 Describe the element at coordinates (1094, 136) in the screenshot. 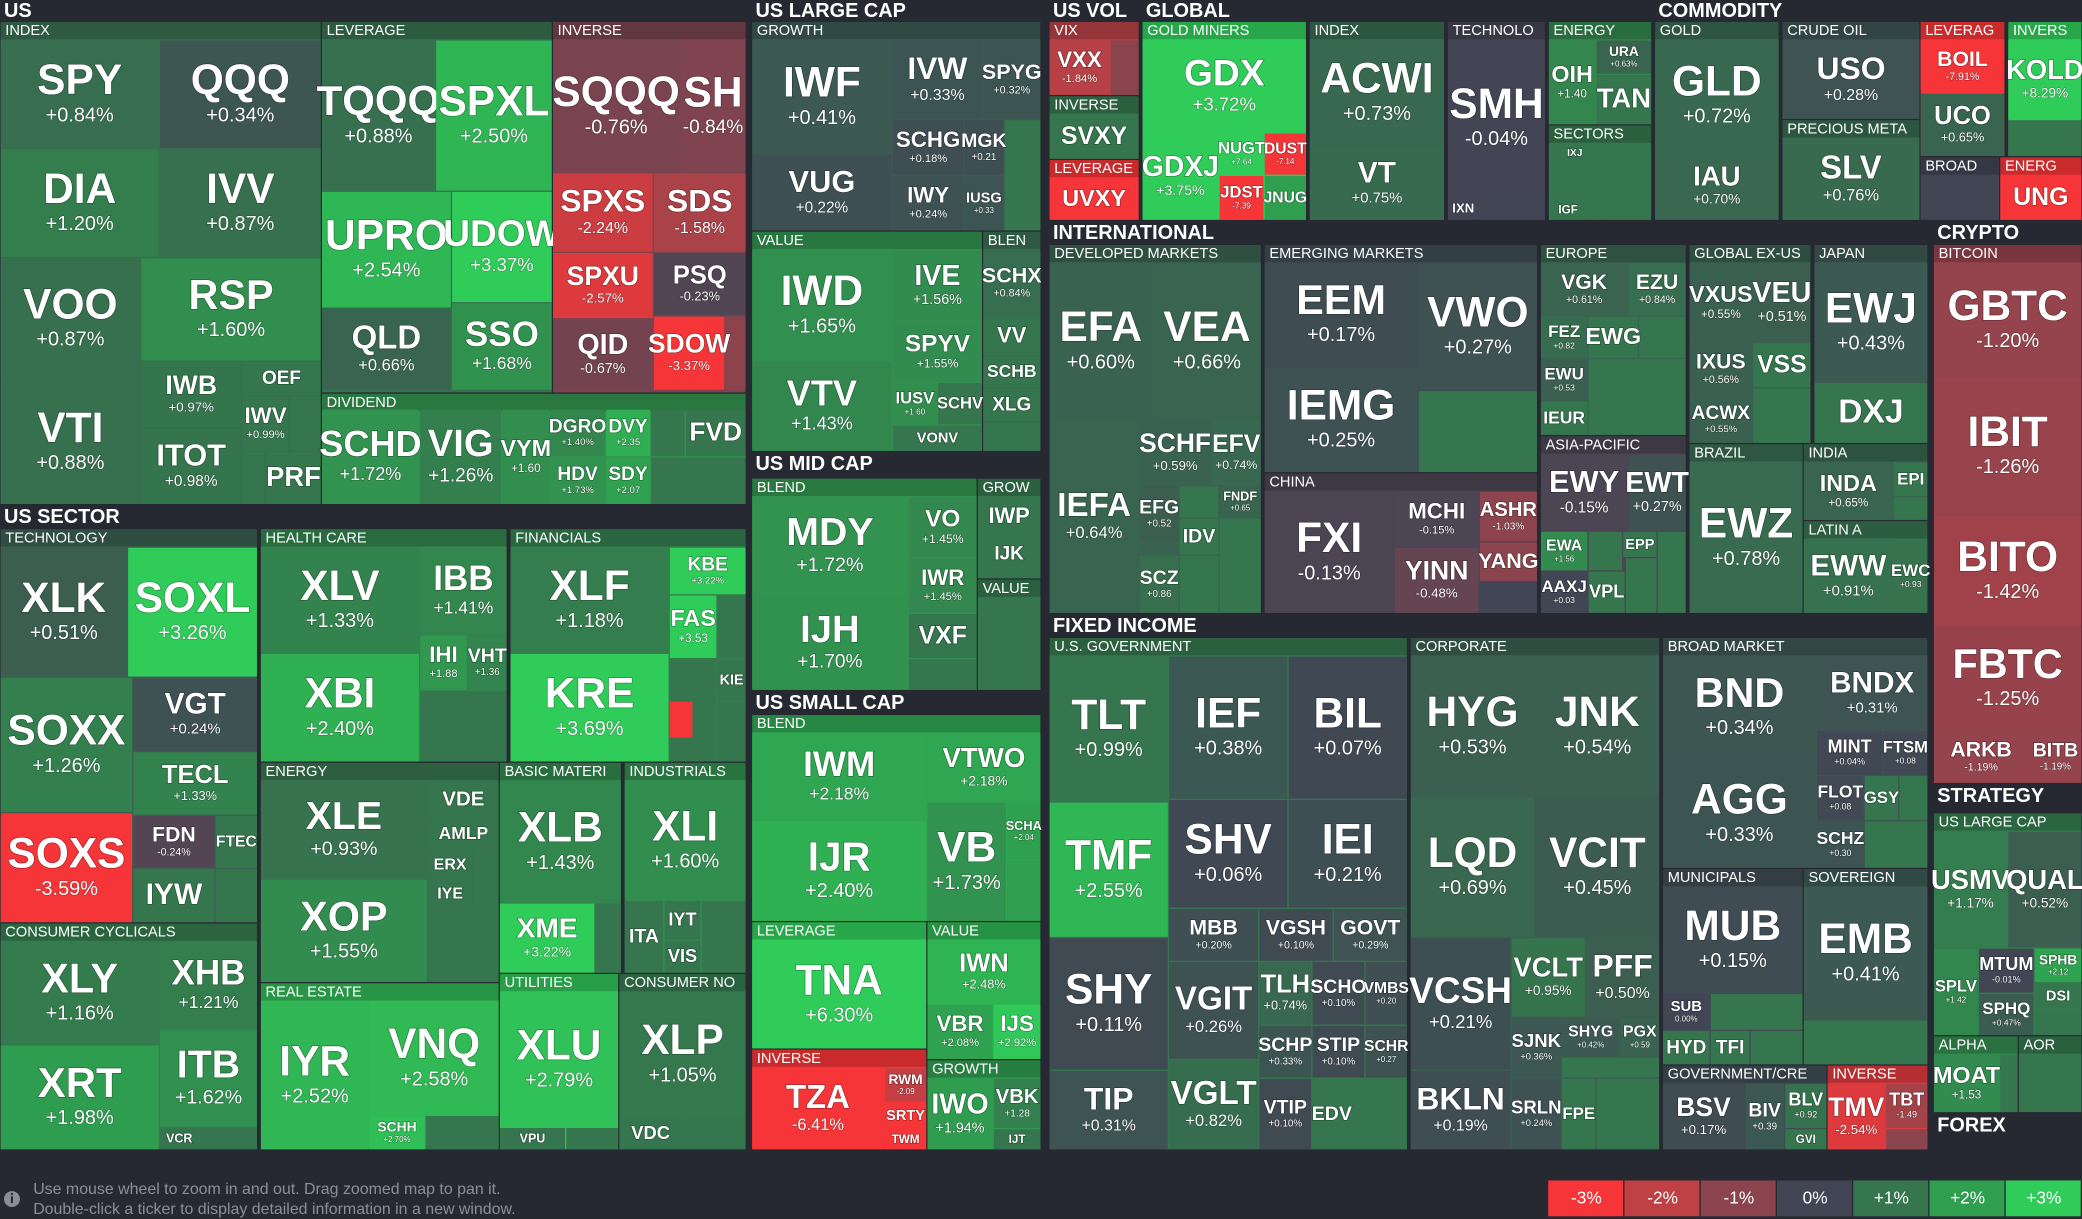

I see `ticker: SVXY` at that location.